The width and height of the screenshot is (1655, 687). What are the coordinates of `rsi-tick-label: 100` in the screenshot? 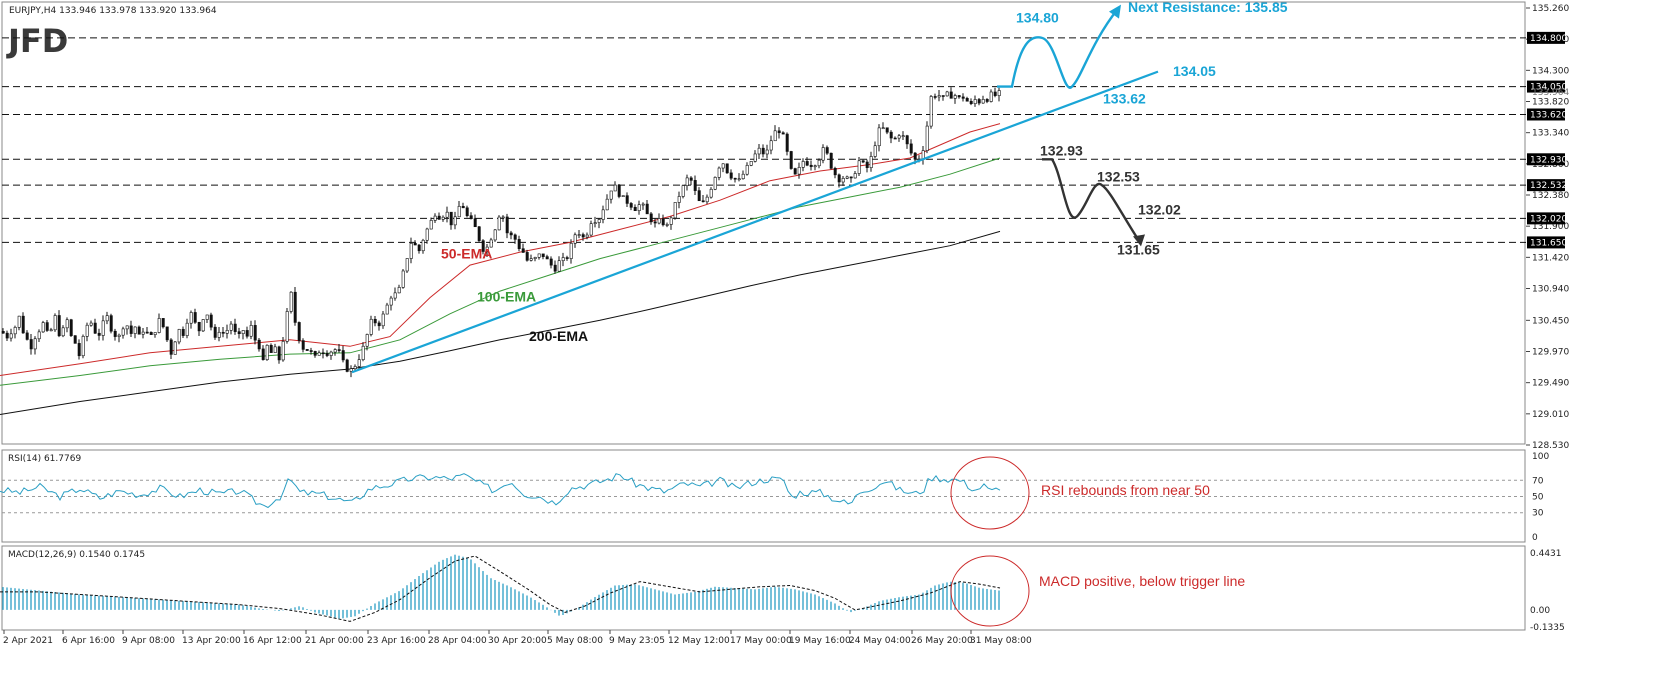 It's located at (1540, 457).